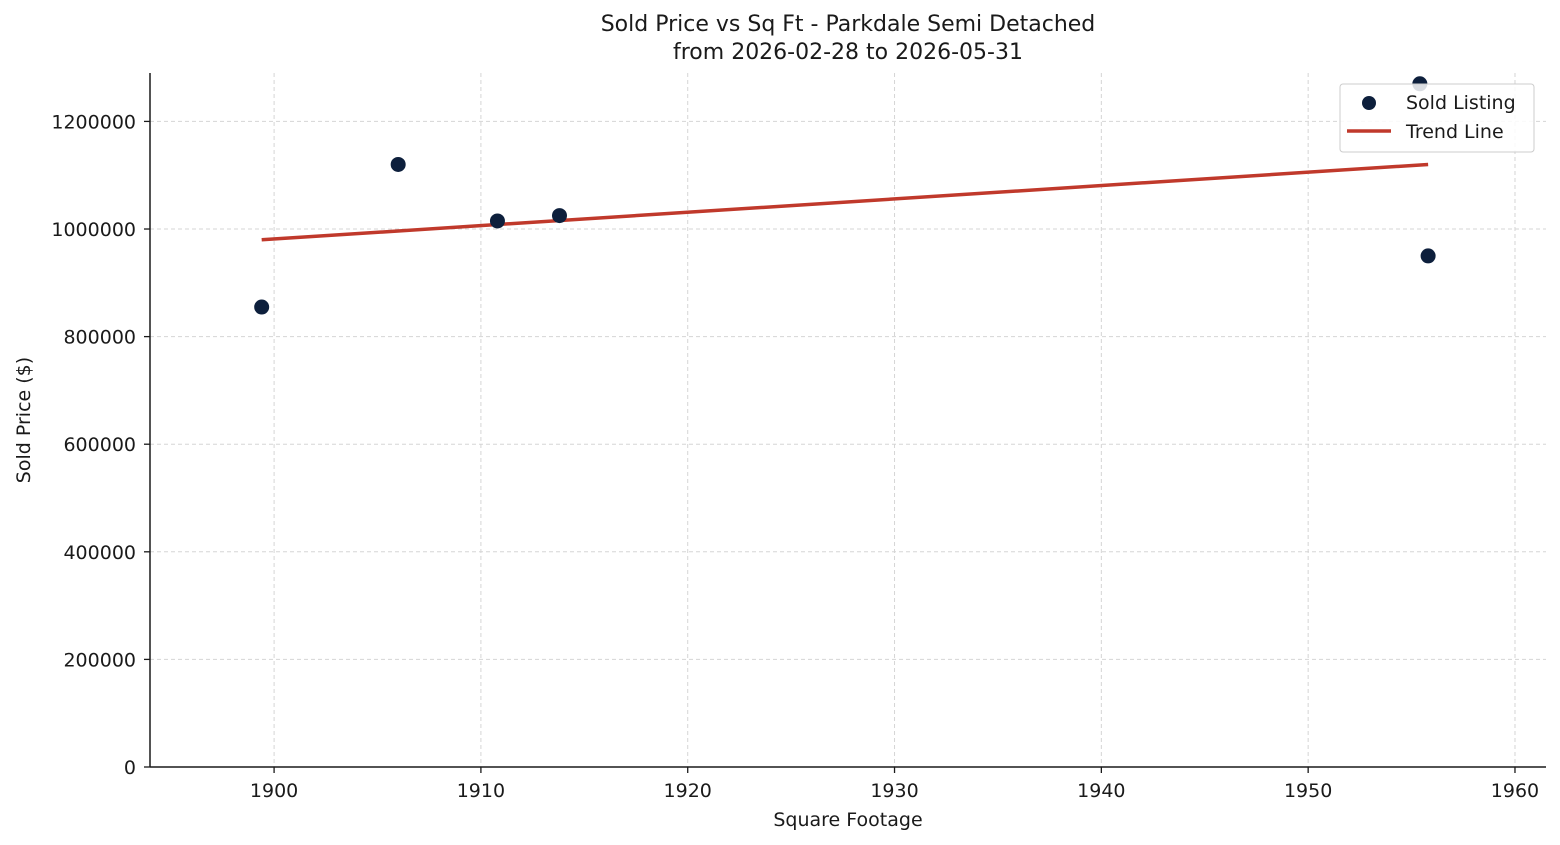  I want to click on y-axis-title: Sold Price ($), so click(24, 420).